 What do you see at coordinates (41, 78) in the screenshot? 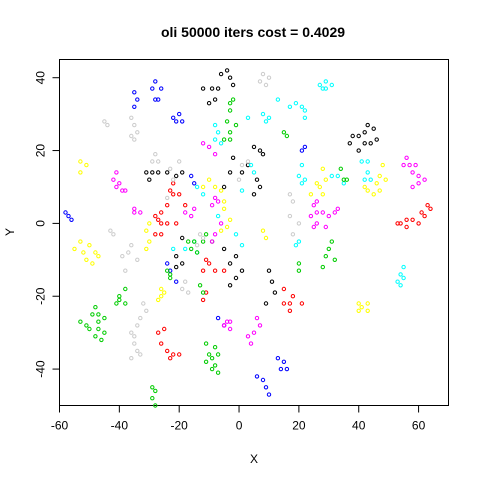
I see `y-tick-label: 40` at bounding box center [41, 78].